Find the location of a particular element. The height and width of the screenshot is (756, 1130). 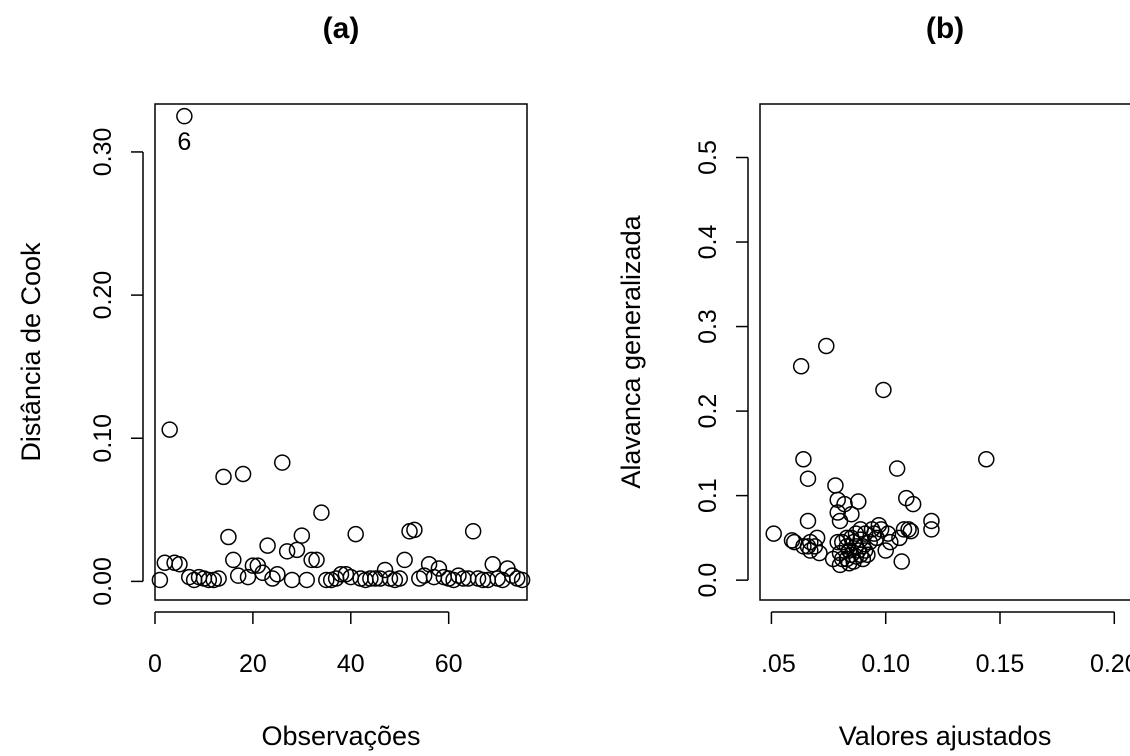

panel-a-y-axis-label: Distância de Cook is located at coordinates (31, 352).